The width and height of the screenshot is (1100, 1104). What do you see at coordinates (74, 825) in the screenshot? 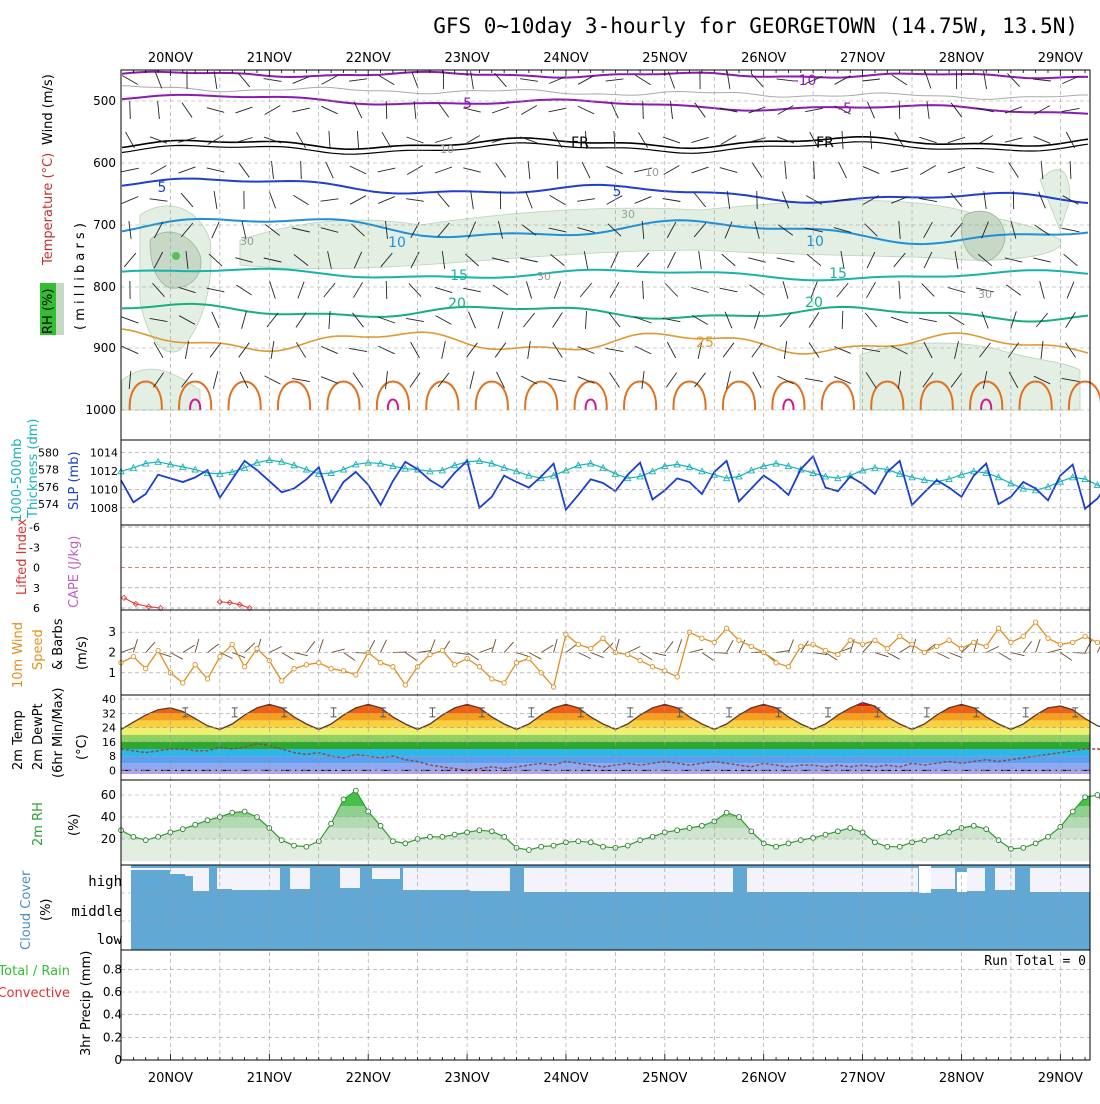
I see `label-rh2m-unit: (%)` at bounding box center [74, 825].